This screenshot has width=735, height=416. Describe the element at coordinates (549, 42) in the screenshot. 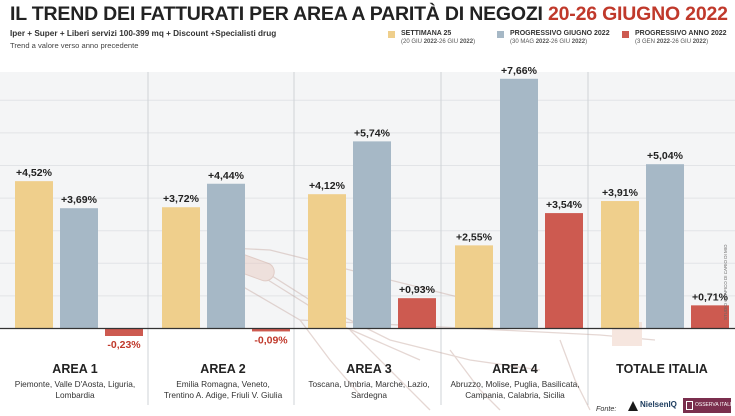

I see `legend-sublabel: (30 MAG 2022-26 GIU 2022)` at that location.